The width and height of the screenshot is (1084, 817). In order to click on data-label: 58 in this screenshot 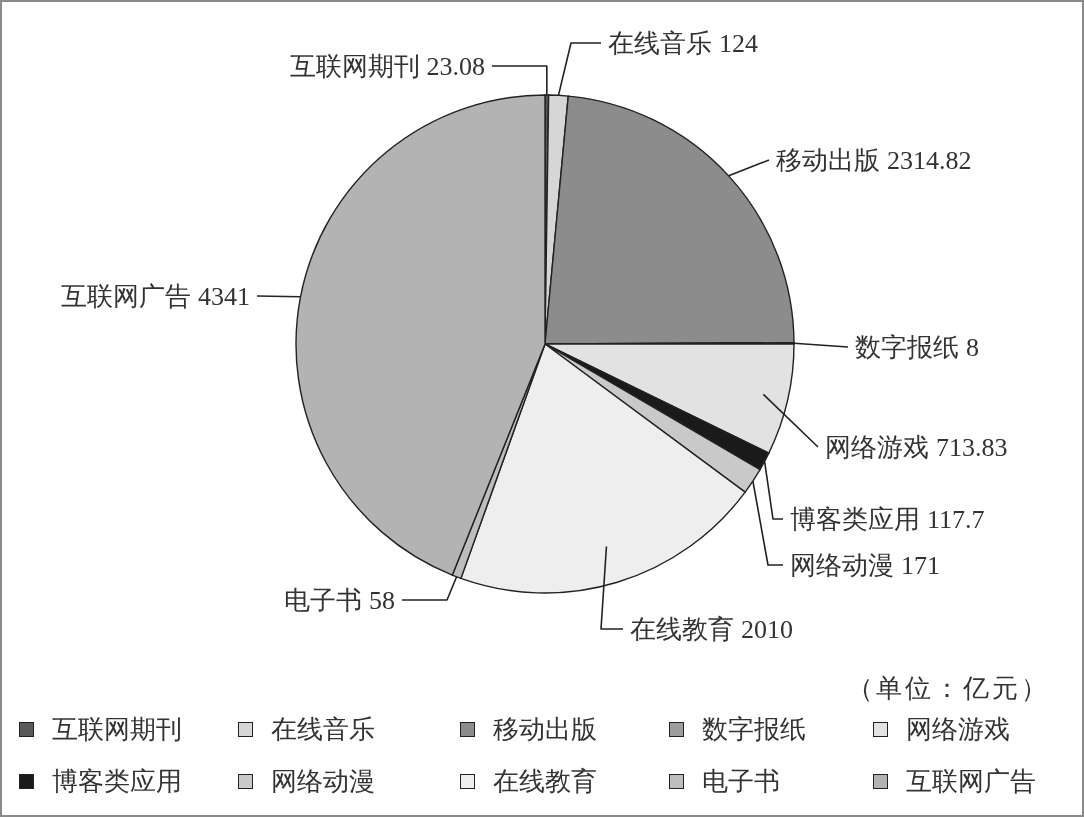, I will do `click(382, 600)`.